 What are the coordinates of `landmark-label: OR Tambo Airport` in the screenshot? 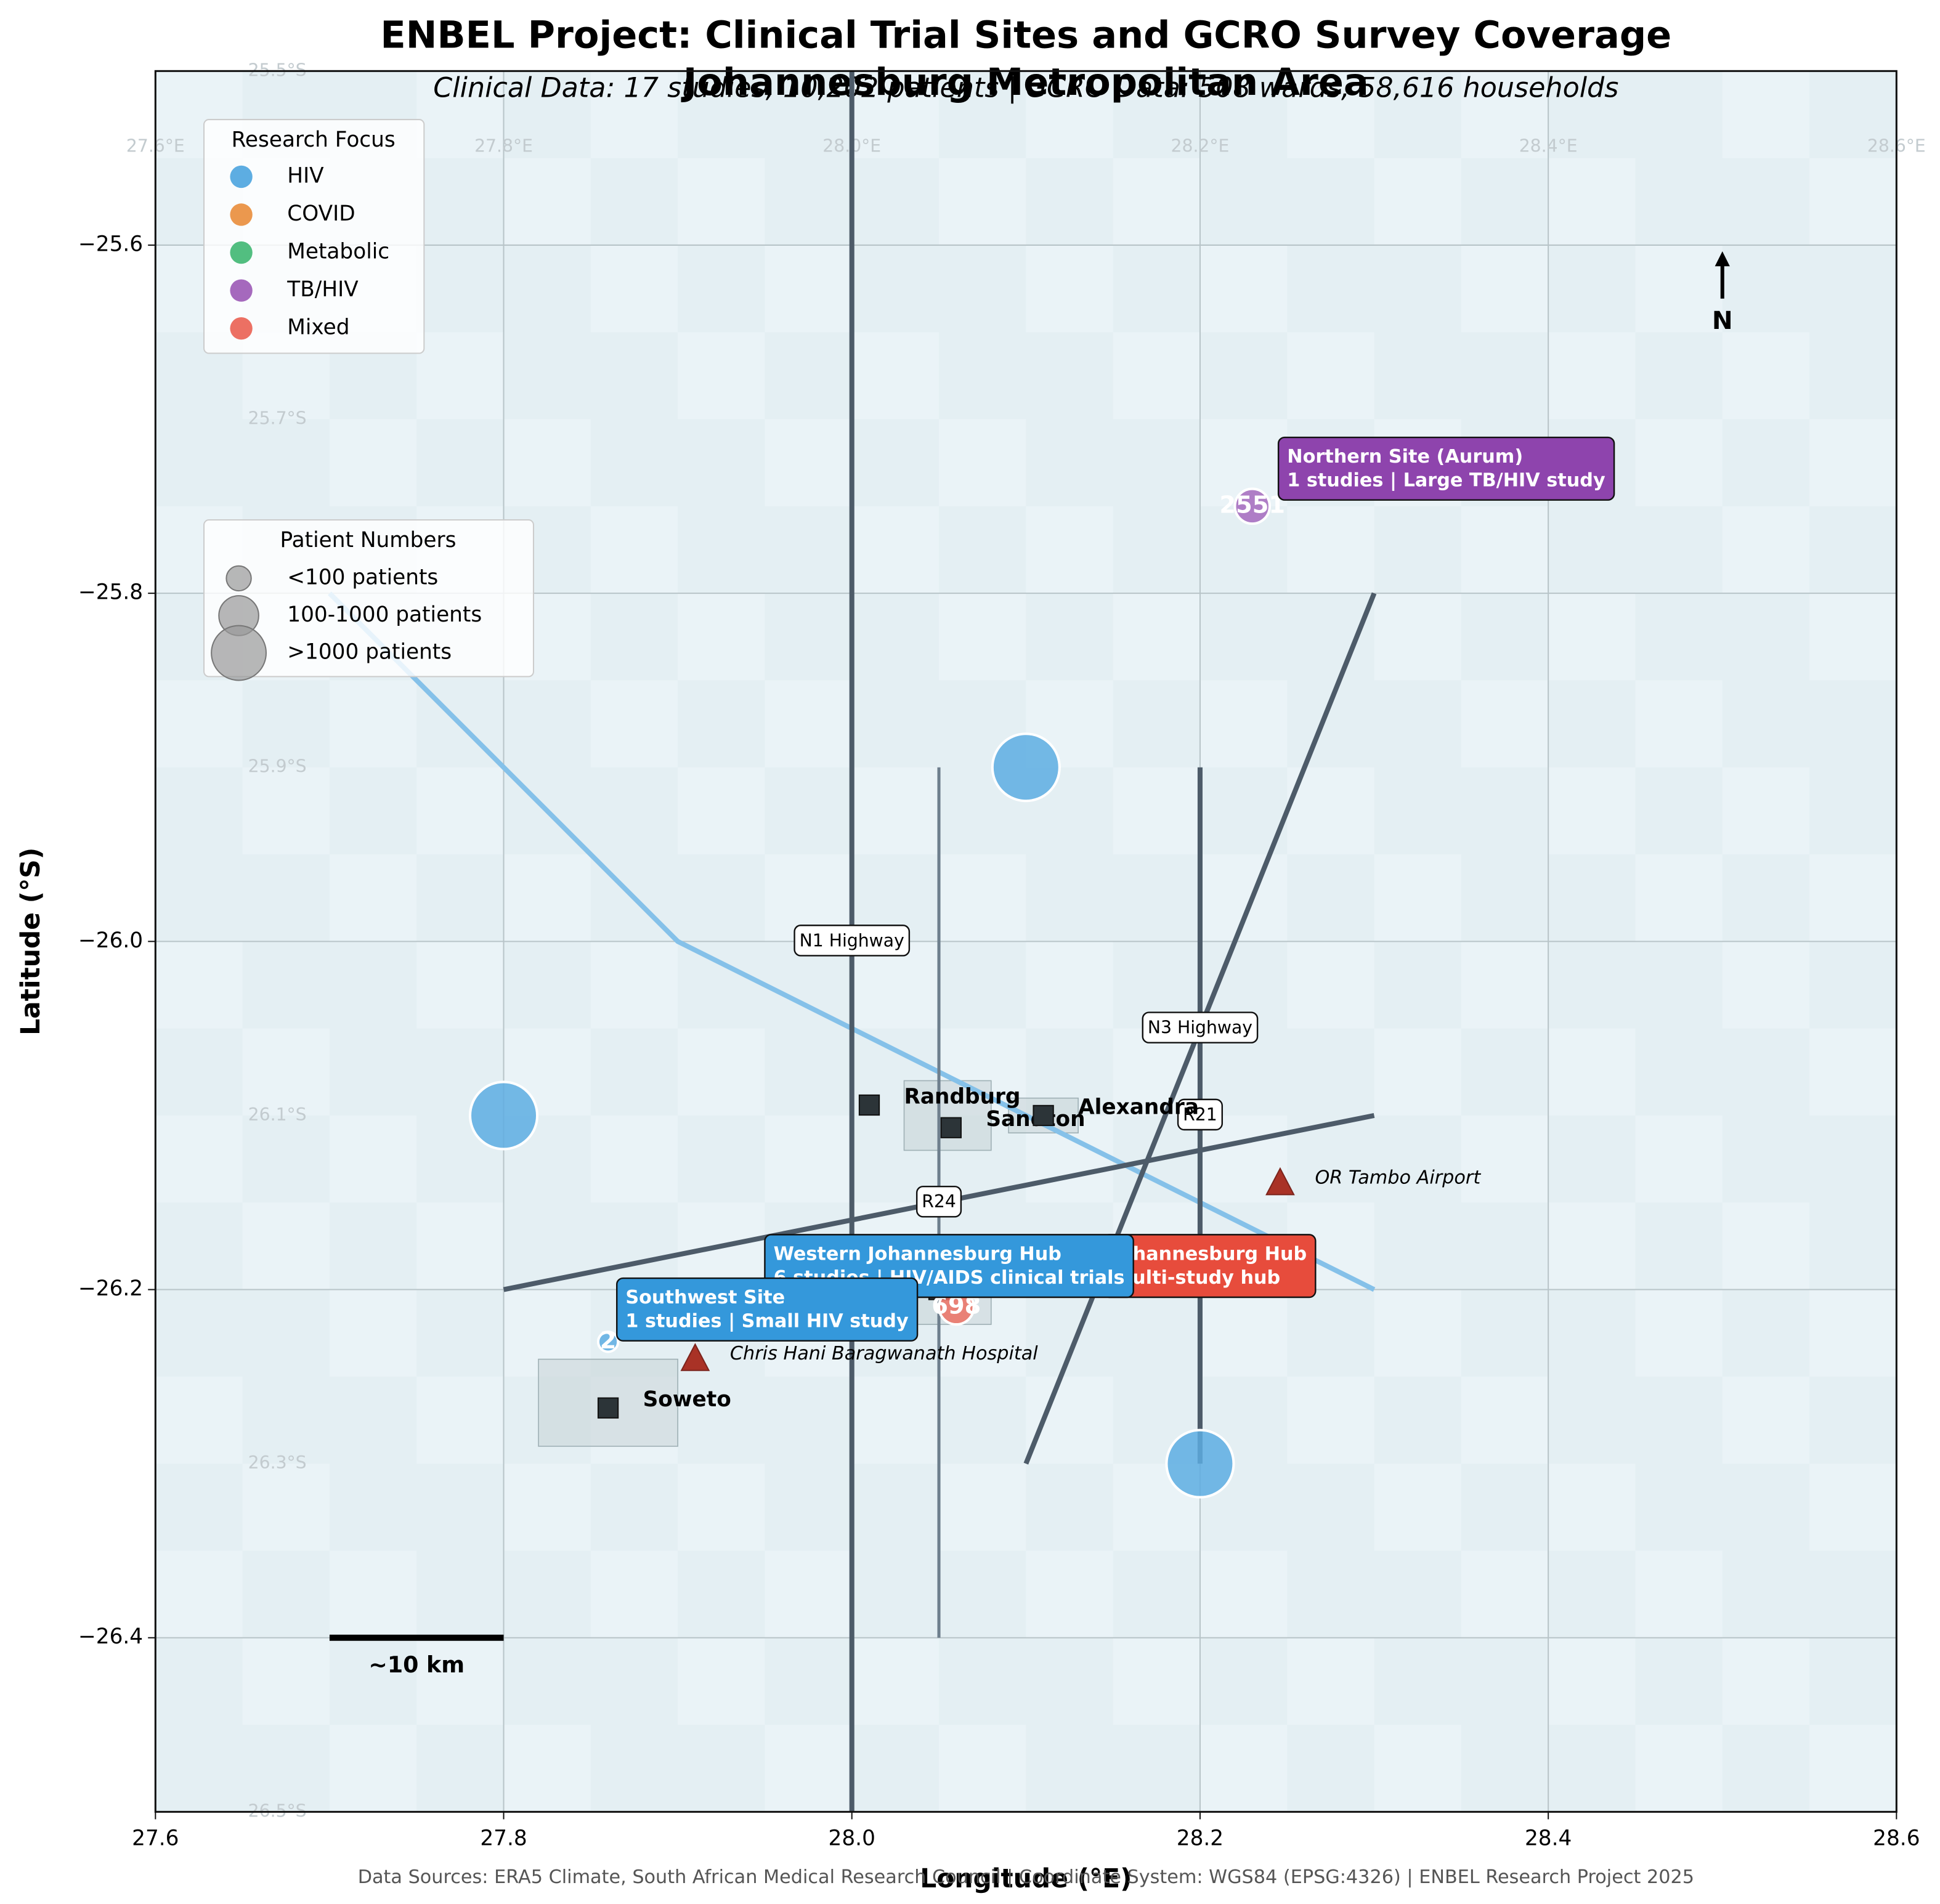 It's located at (1398, 1178).